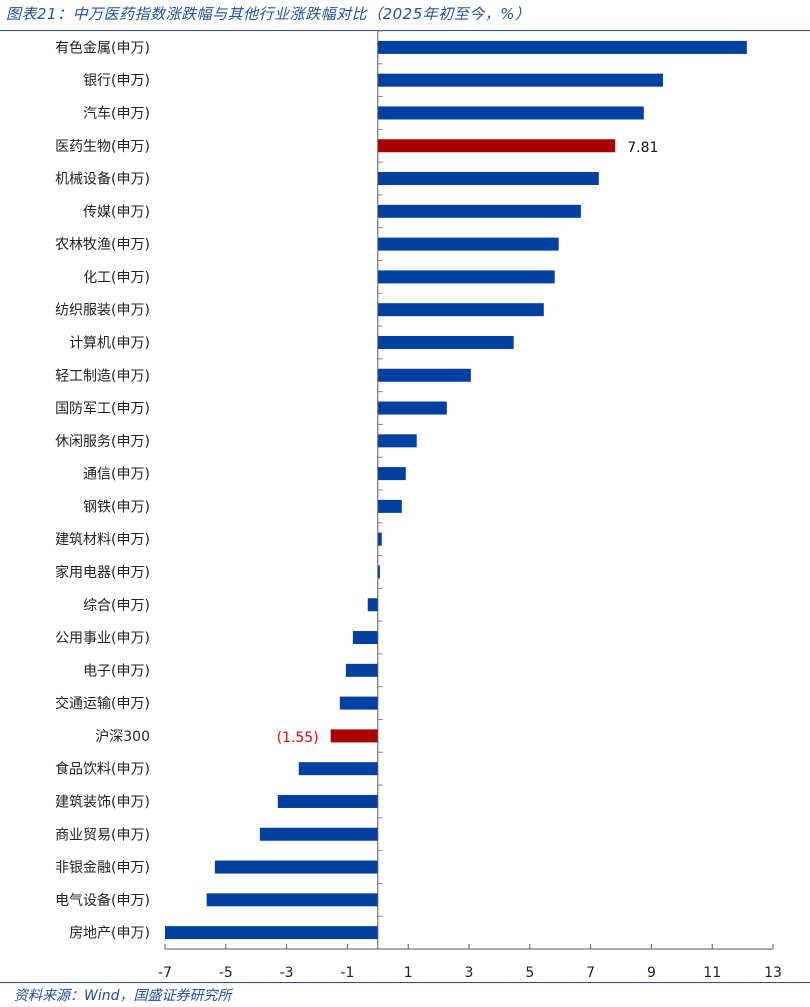  I want to click on category-label: 钢铁(申万), so click(116, 507).